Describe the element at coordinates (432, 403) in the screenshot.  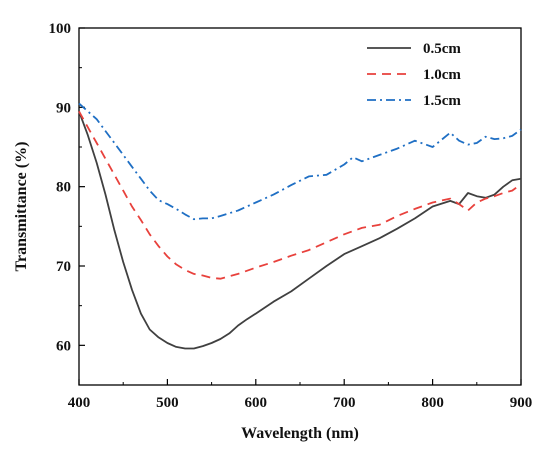
I see `x-tick-label: 800` at that location.